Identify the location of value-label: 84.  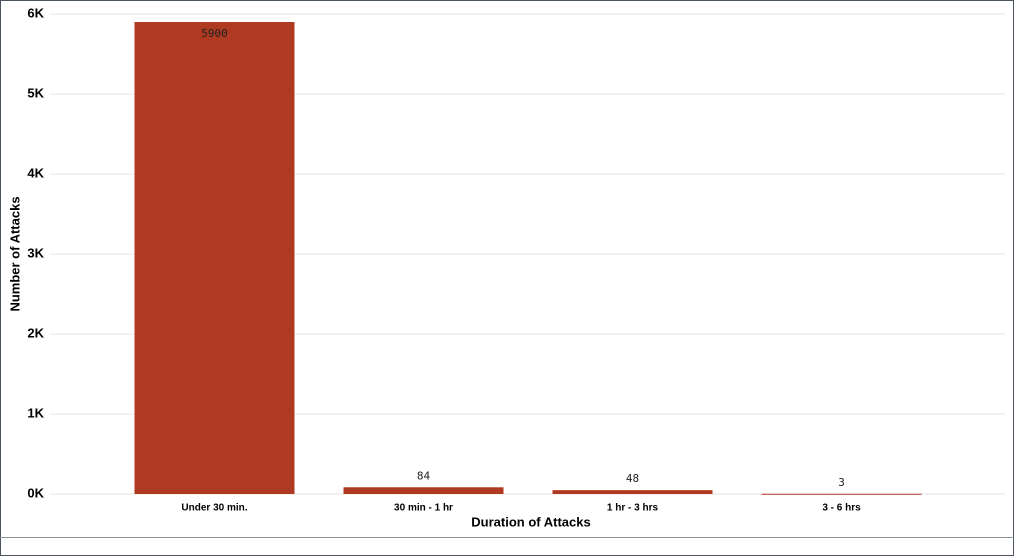
(424, 475).